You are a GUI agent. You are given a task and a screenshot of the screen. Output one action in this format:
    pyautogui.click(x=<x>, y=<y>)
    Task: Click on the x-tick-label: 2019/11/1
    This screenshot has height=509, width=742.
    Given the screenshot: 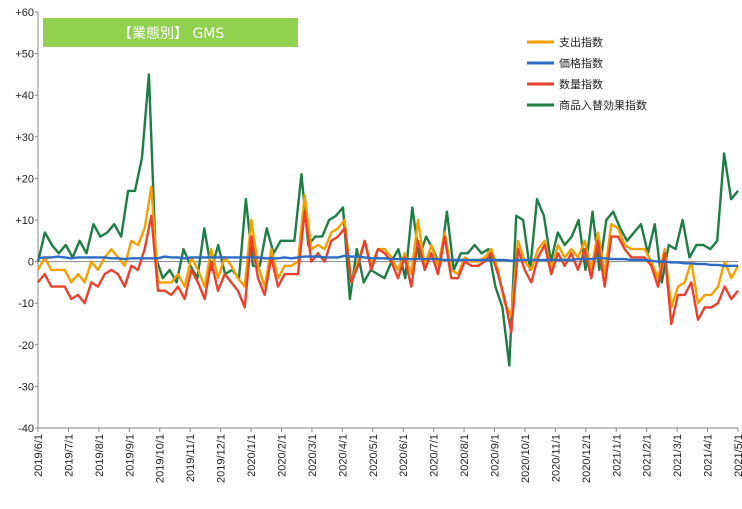 What is the action you would take?
    pyautogui.click(x=191, y=458)
    